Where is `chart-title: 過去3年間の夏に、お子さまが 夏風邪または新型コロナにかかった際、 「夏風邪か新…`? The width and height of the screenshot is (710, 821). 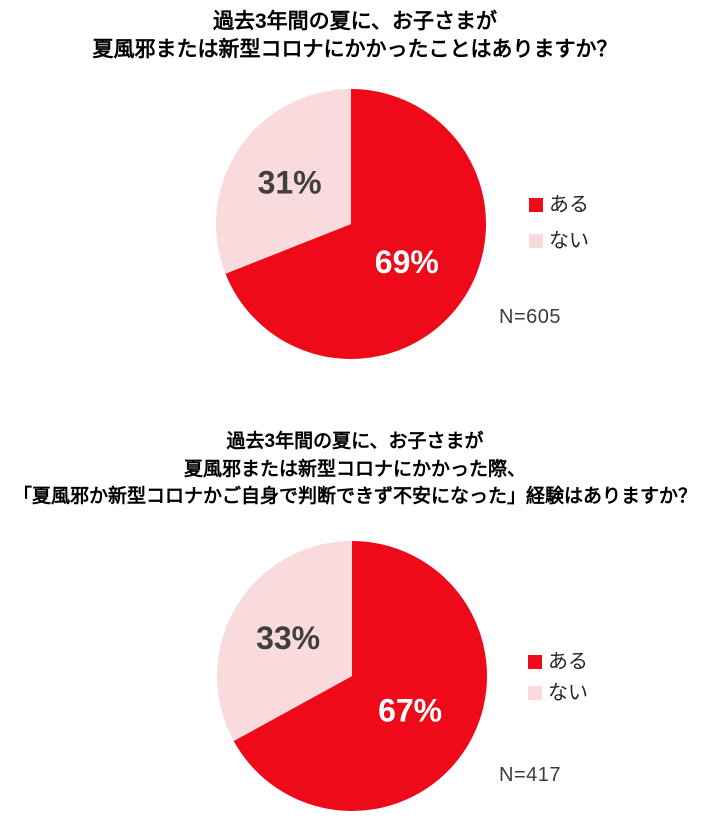
chart-title: 過去3年間の夏に、お子さまが 夏風邪または新型コロナにかかった際、 「夏風邪か新… is located at coordinates (354, 469).